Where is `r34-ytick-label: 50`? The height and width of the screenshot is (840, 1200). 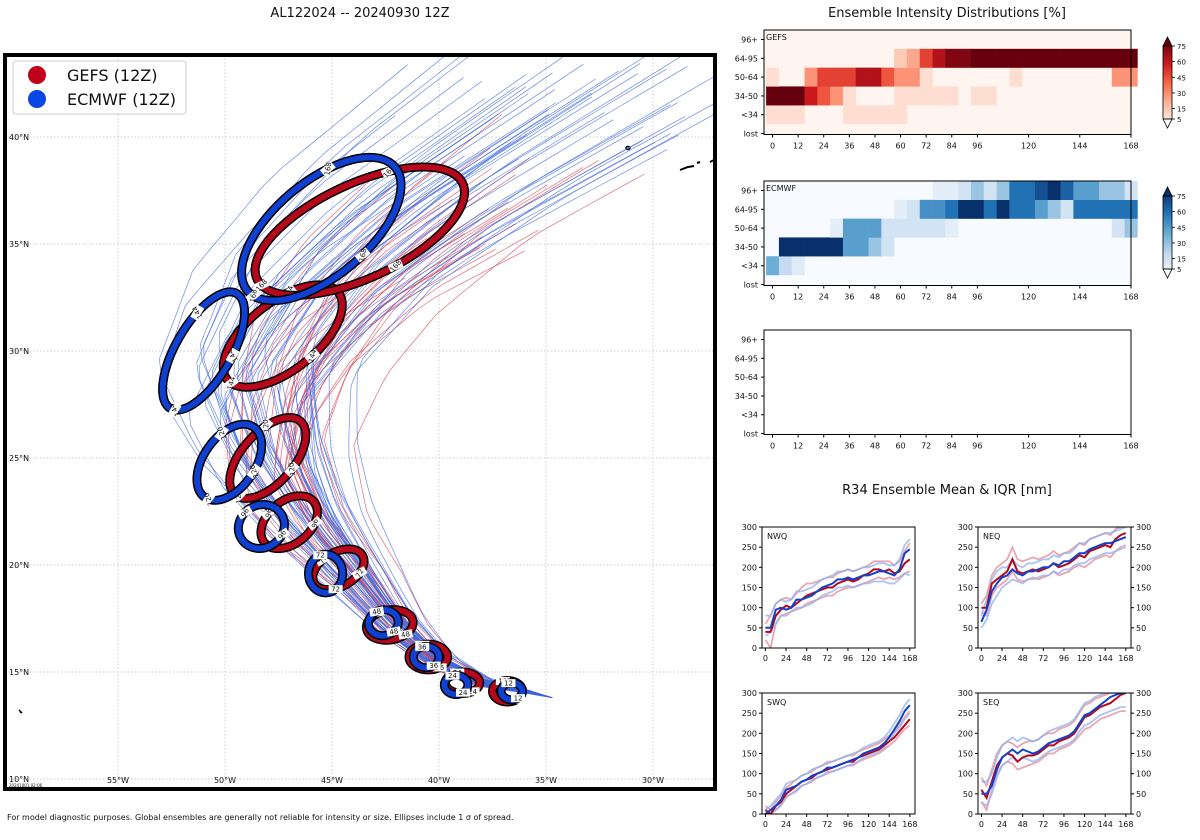 r34-ytick-label: 50 is located at coordinates (1141, 628).